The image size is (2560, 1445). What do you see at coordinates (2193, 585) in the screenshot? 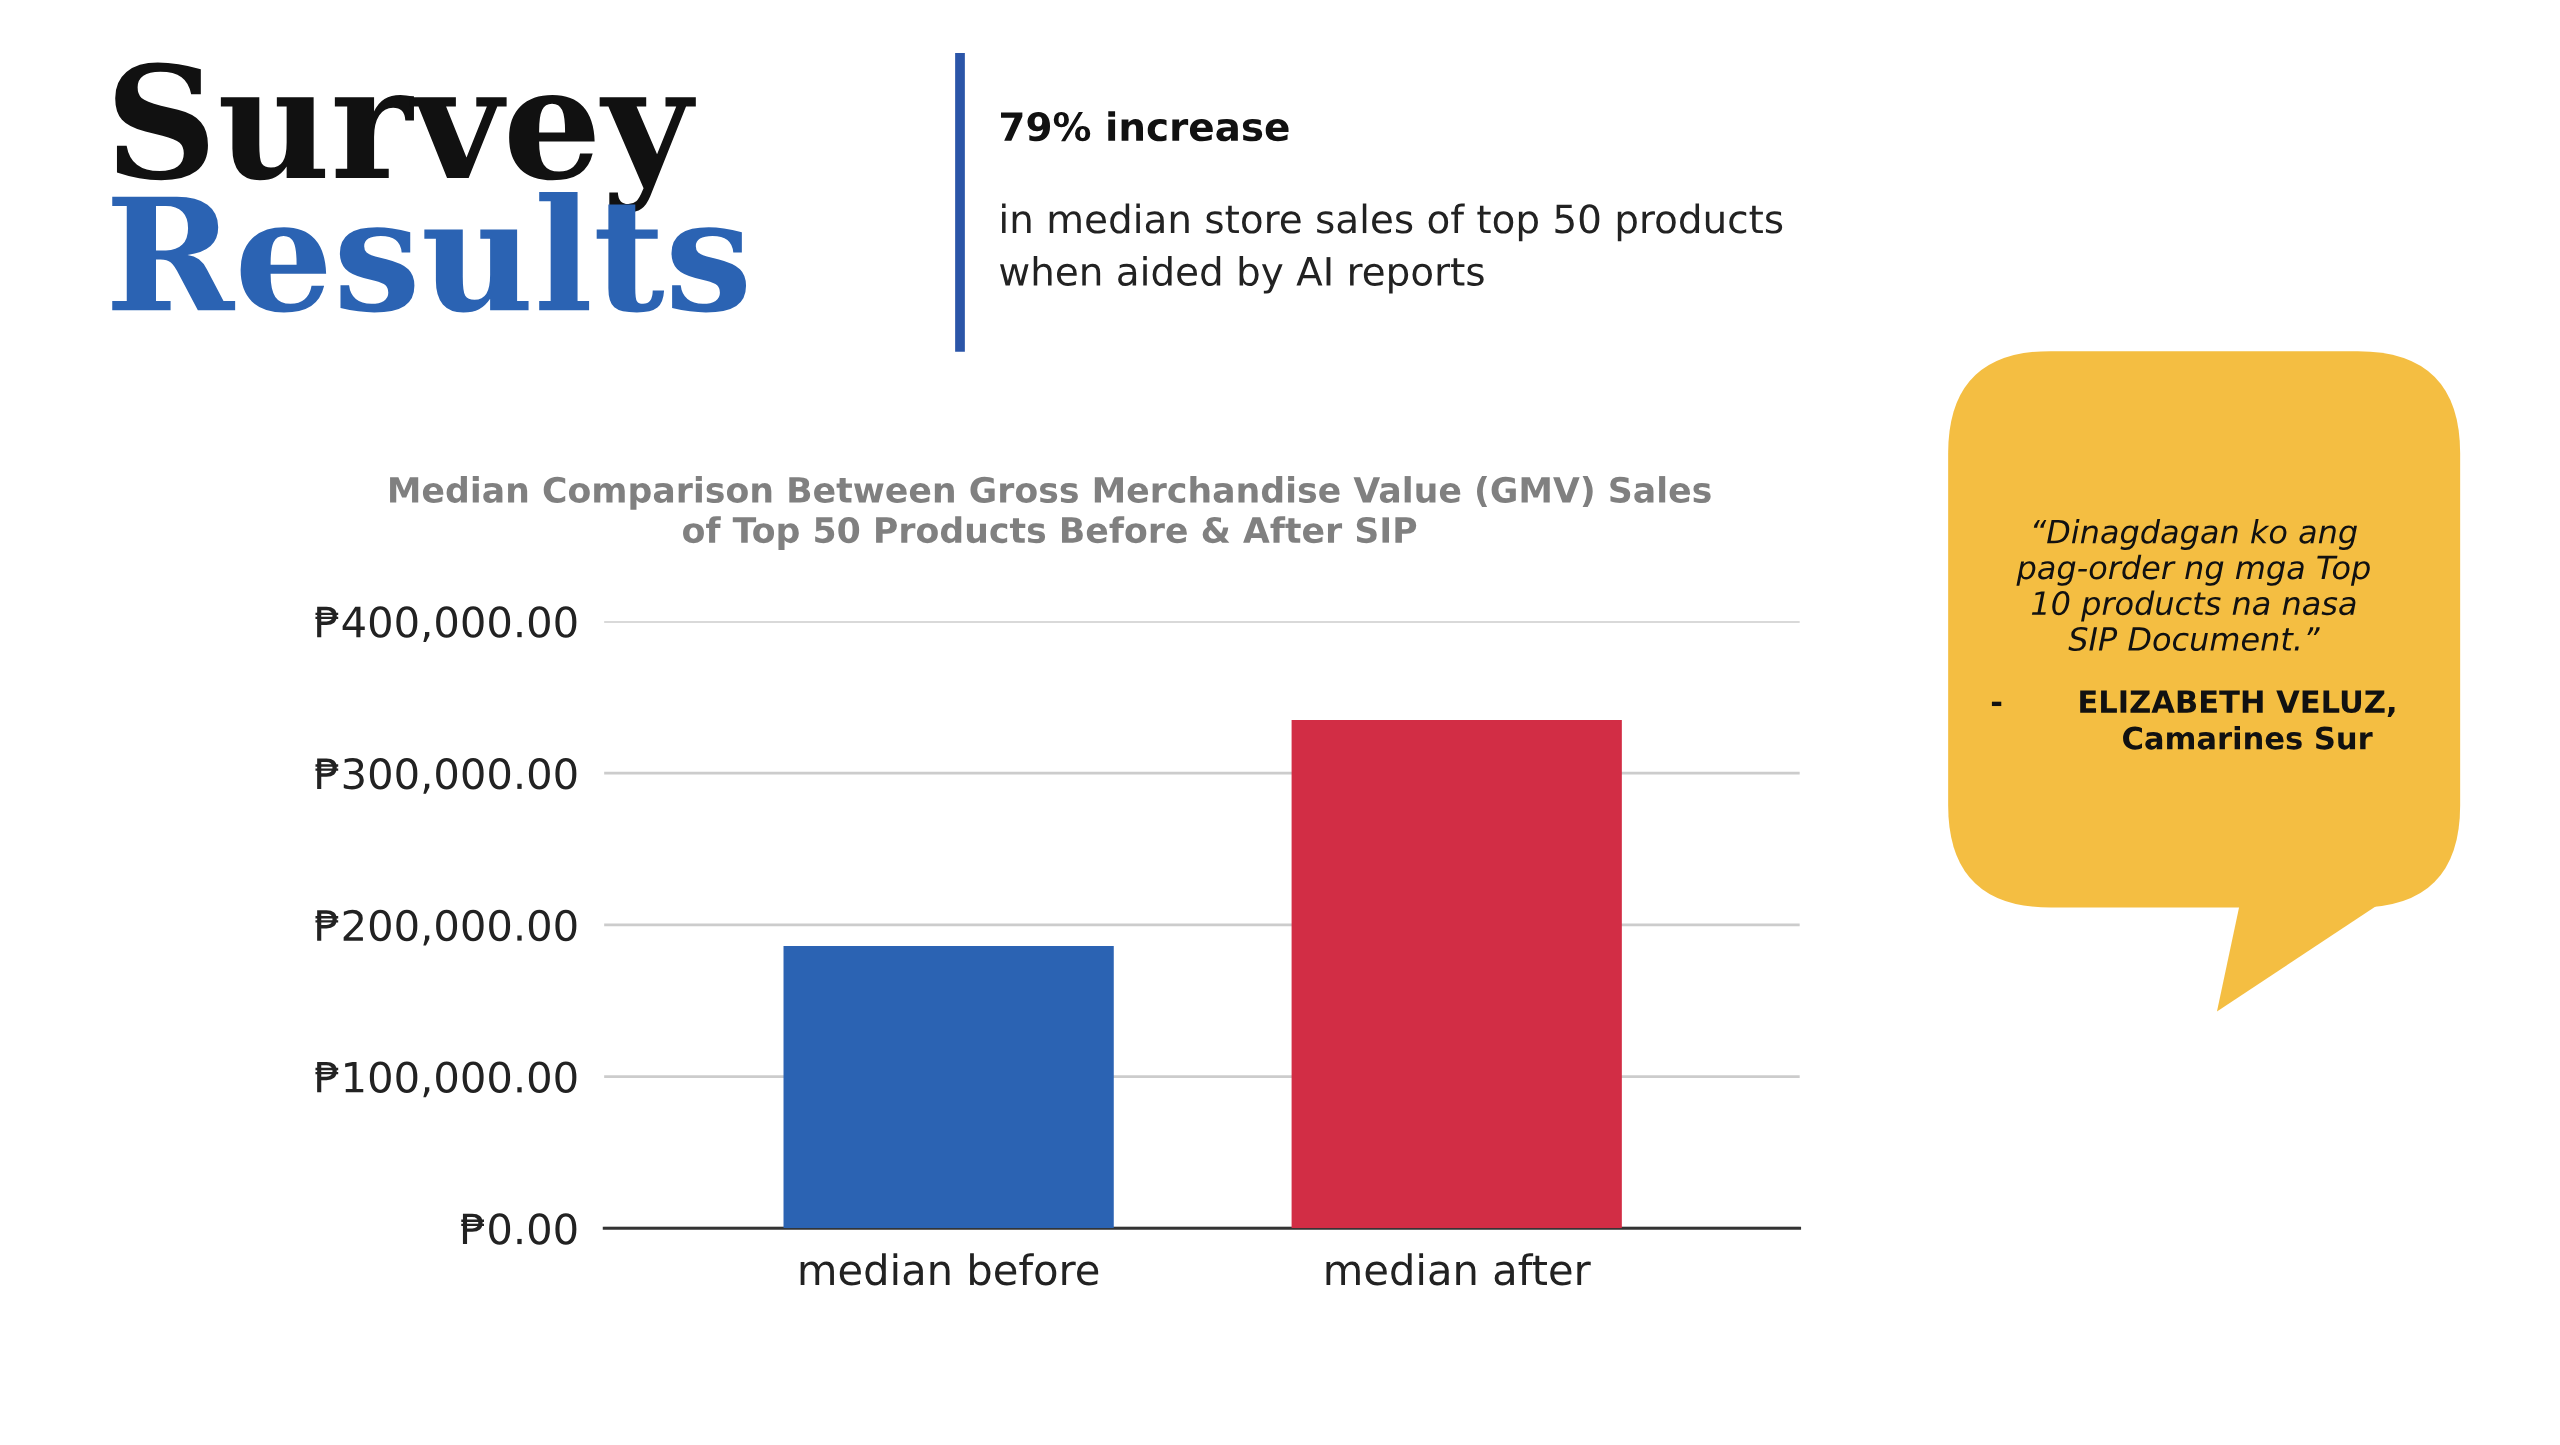
I see `text: “Dinagdagan ko ang pag-order ng mga Top 10 products na nasa SIP Document.”` at bounding box center [2193, 585].